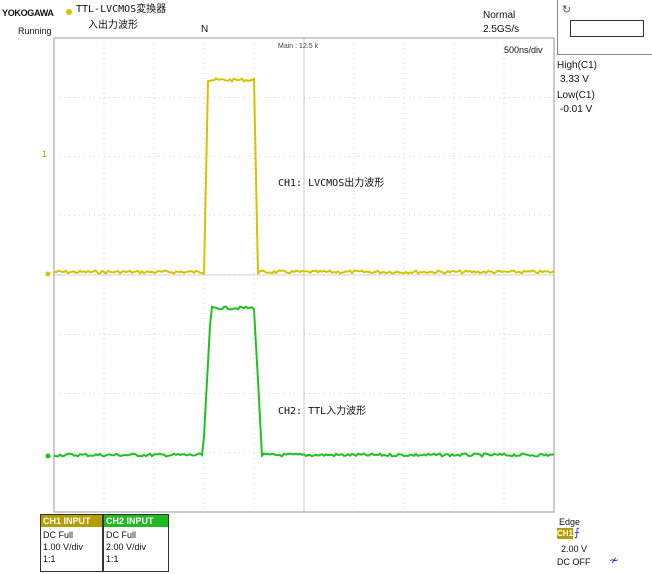 Image resolution: width=652 pixels, height=574 pixels. Describe the element at coordinates (45, 154) in the screenshot. I see `ch1-level-marker: 1` at that location.